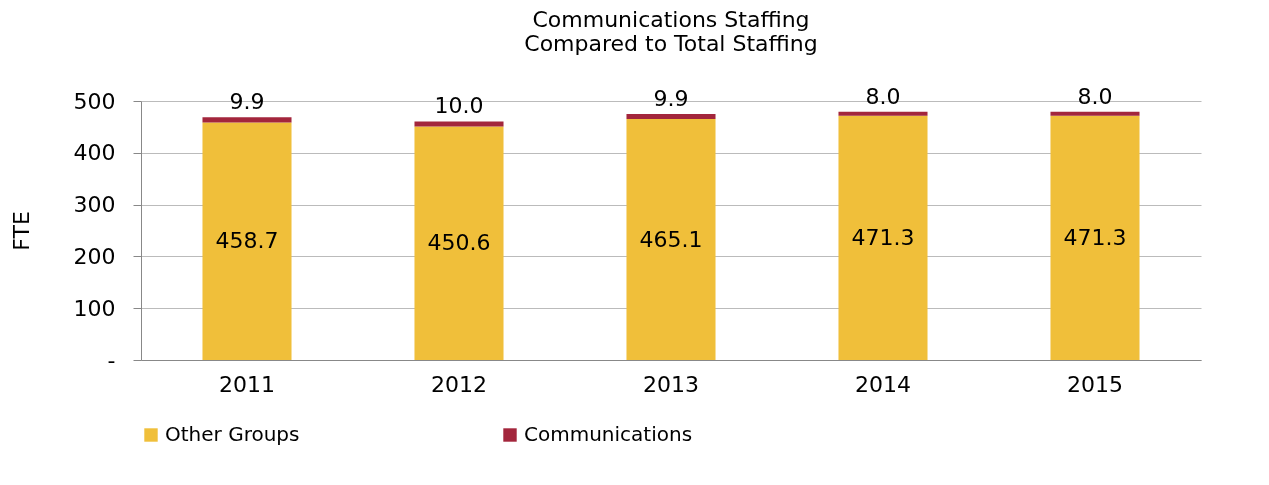  Describe the element at coordinates (671, 19) in the screenshot. I see `text: Communications Staffing` at that location.